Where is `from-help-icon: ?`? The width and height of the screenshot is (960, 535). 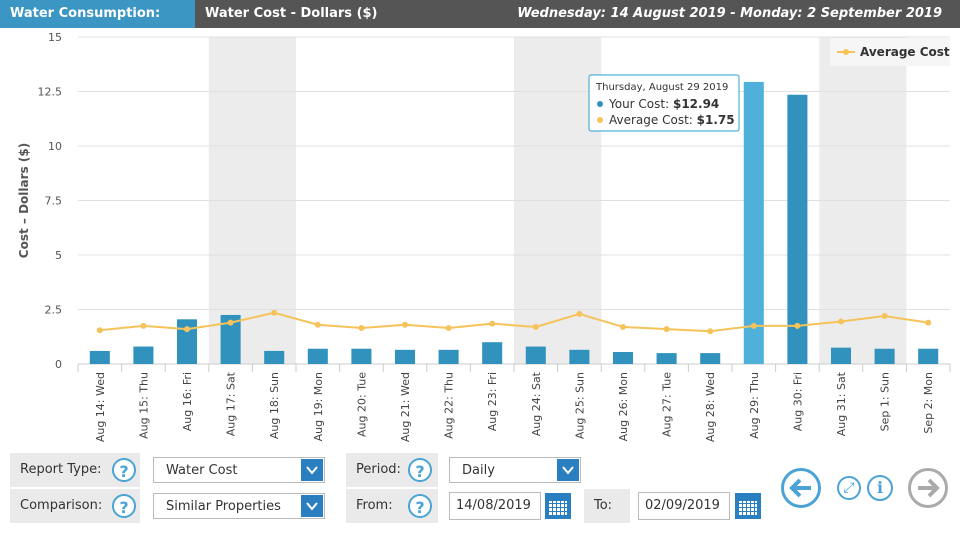 from-help-icon: ? is located at coordinates (420, 506).